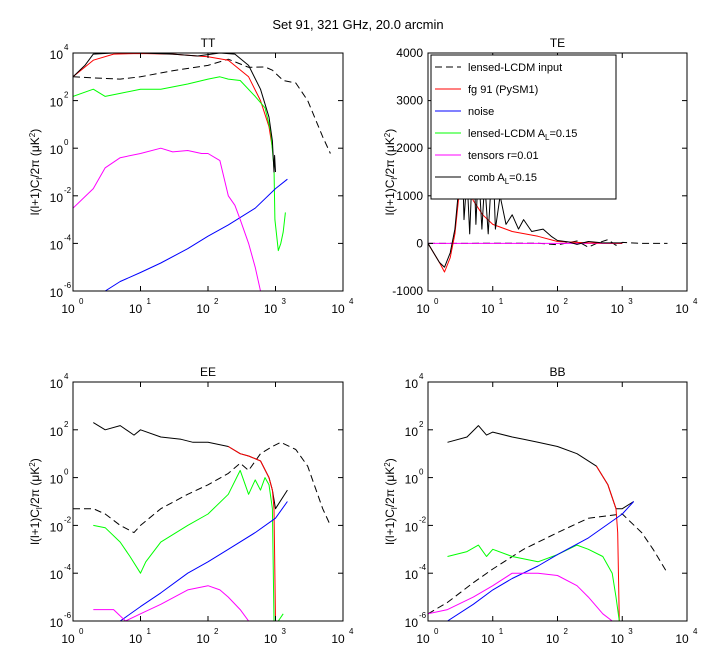 Image resolution: width=719 pixels, height=670 pixels. Describe the element at coordinates (409, 148) in the screenshot. I see `y-tick-label: 2000` at that location.